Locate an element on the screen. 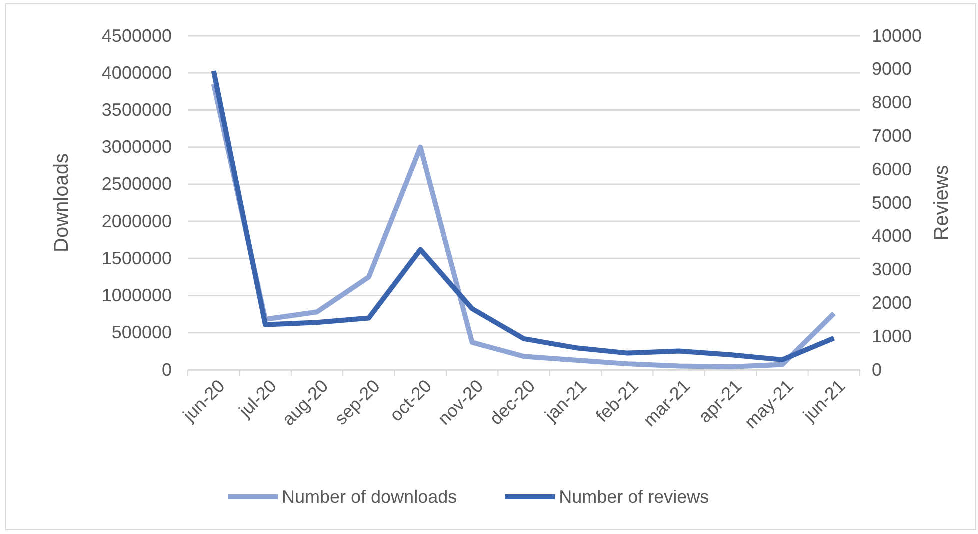 This screenshot has height=534, width=978. y-tick-label: 1000000 is located at coordinates (137, 296).